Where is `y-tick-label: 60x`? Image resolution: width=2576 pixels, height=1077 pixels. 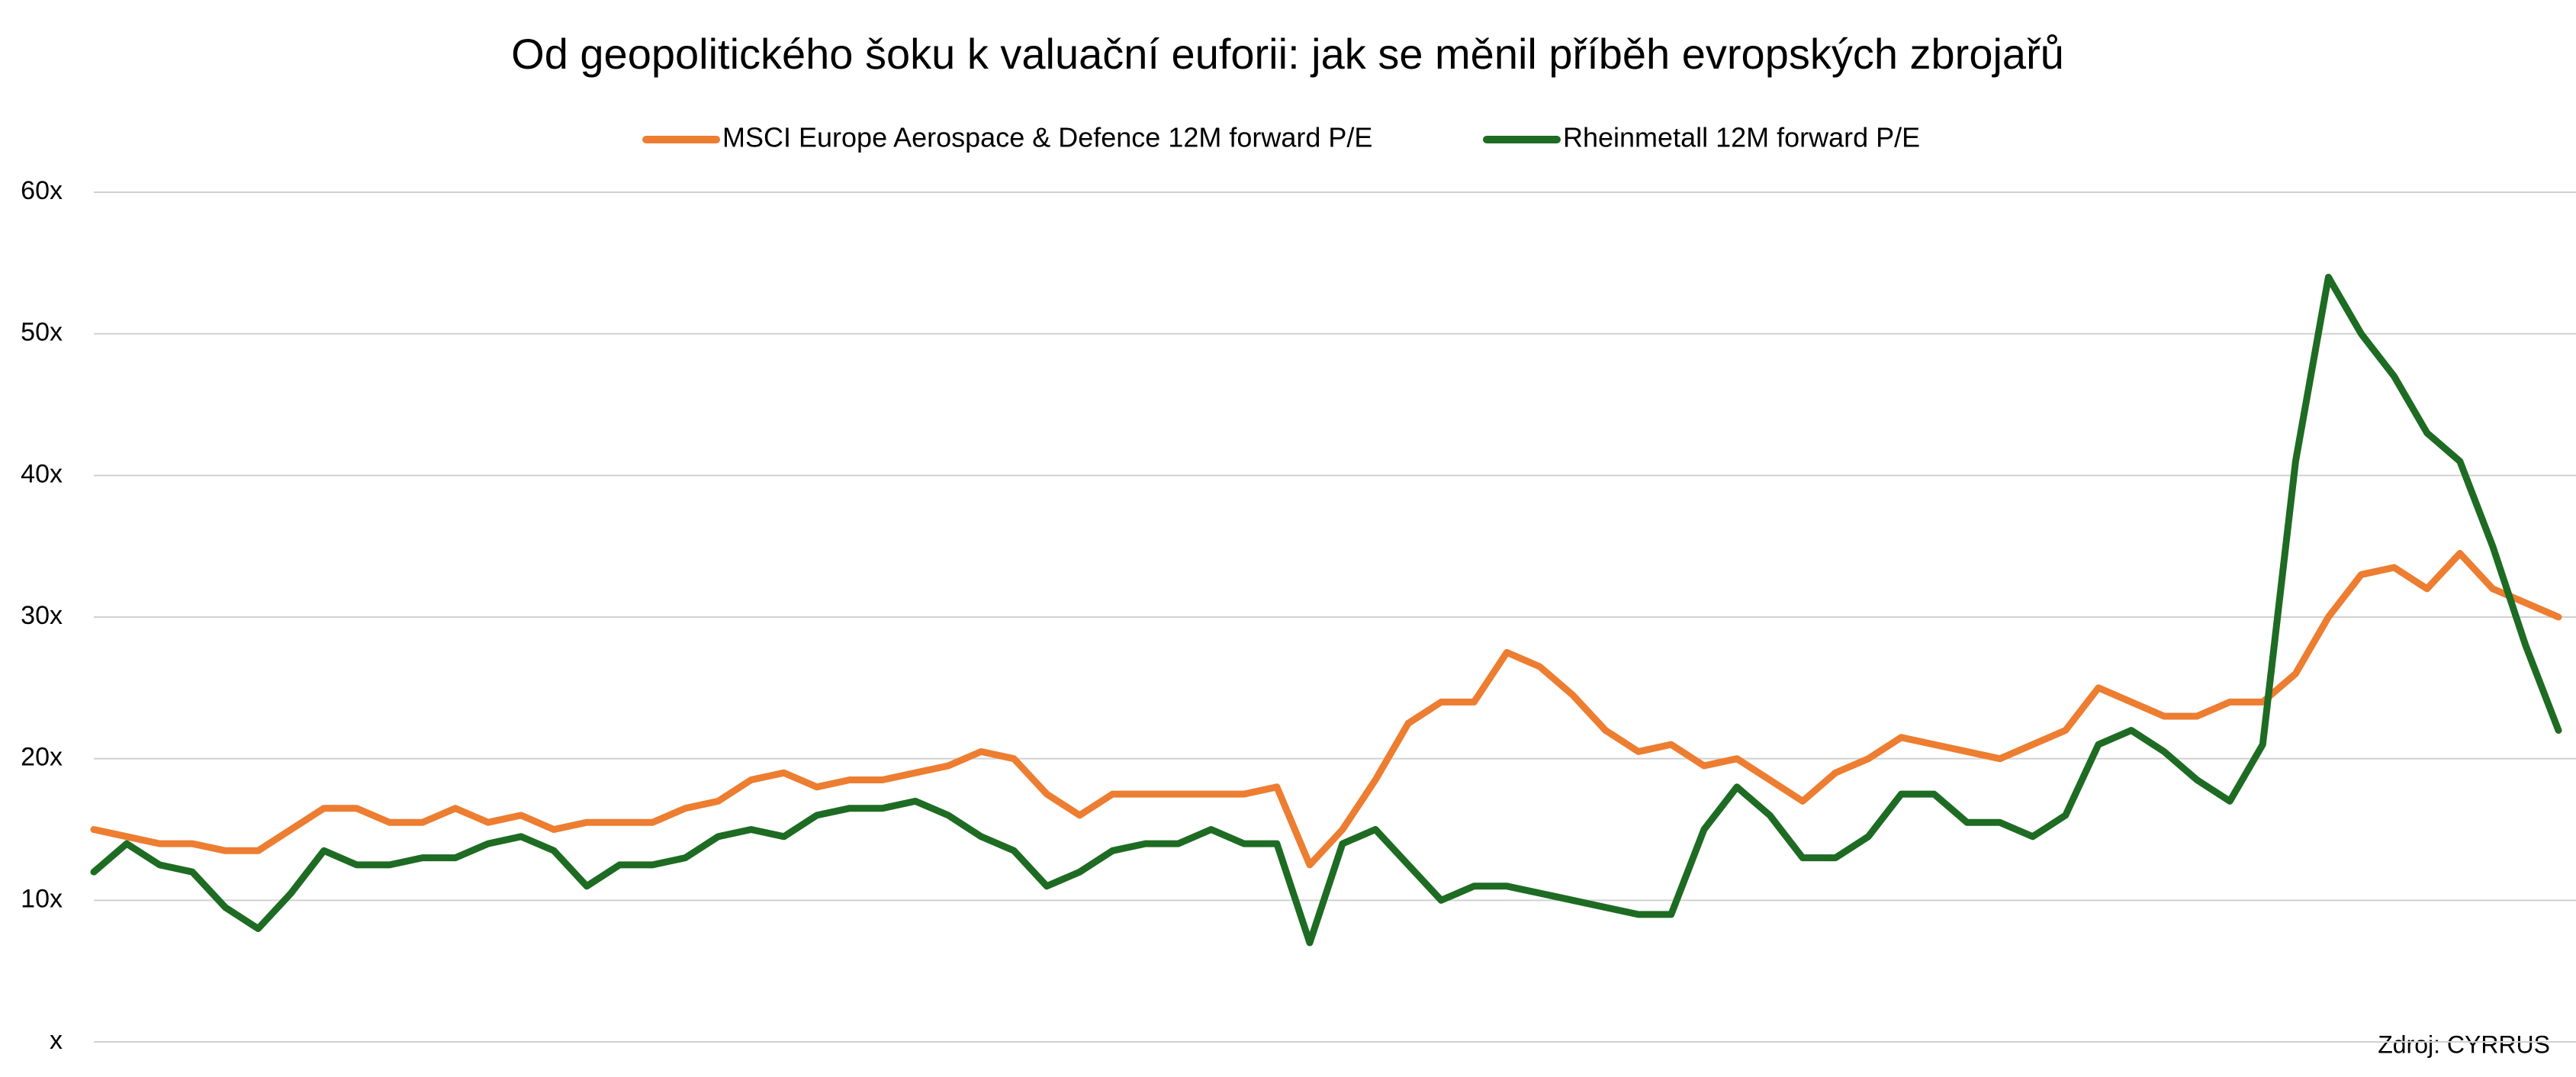
y-tick-label: 60x is located at coordinates (42, 190).